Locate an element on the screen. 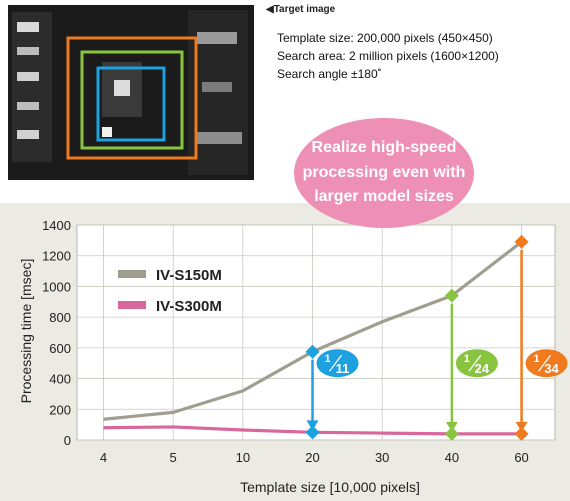 This screenshot has width=570, height=501. search-box-blue is located at coordinates (131, 104).